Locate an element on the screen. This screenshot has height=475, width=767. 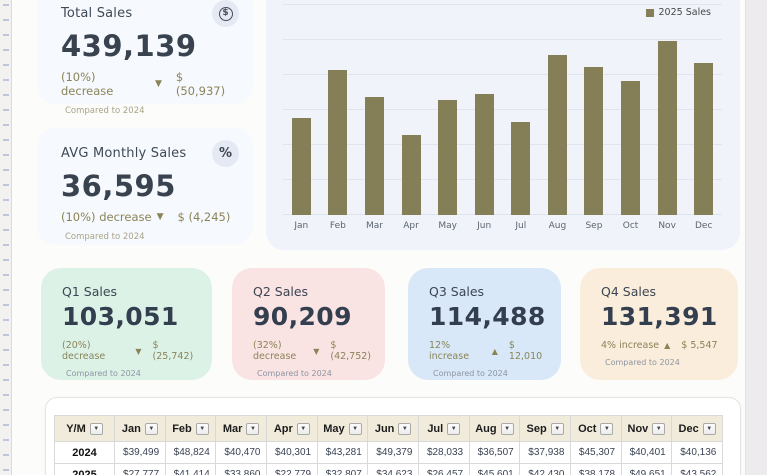
column-header-oct: Oct ▼ is located at coordinates (595, 428).